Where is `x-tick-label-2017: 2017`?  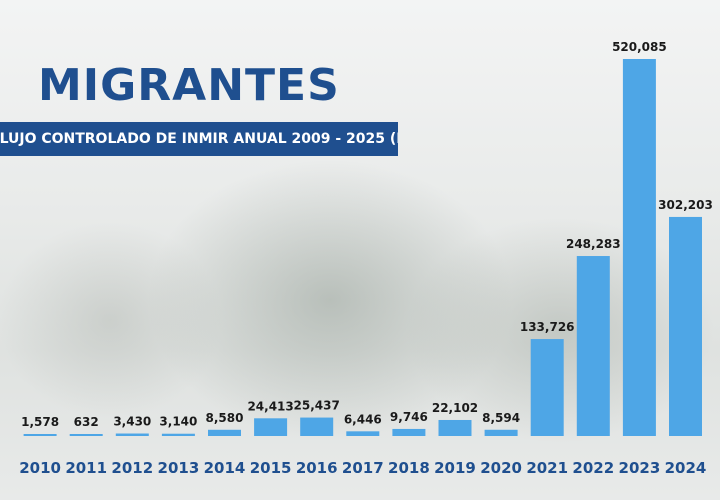
x-tick-label-2017: 2017 is located at coordinates (363, 468).